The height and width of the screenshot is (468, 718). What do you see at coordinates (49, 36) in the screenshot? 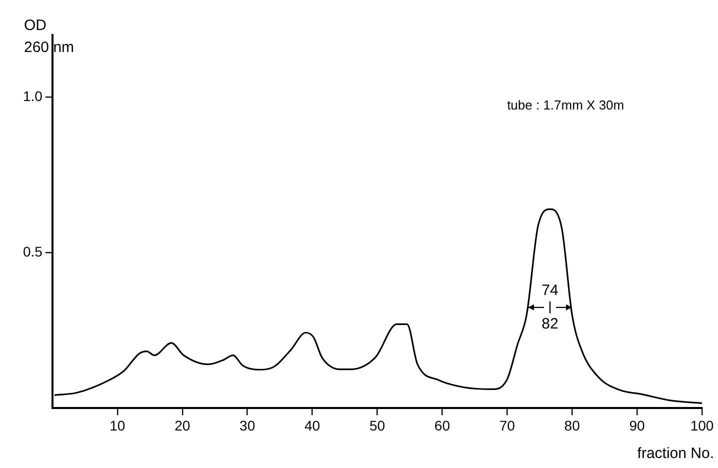
I see `y-axis-title: OD 260 nm` at bounding box center [49, 36].